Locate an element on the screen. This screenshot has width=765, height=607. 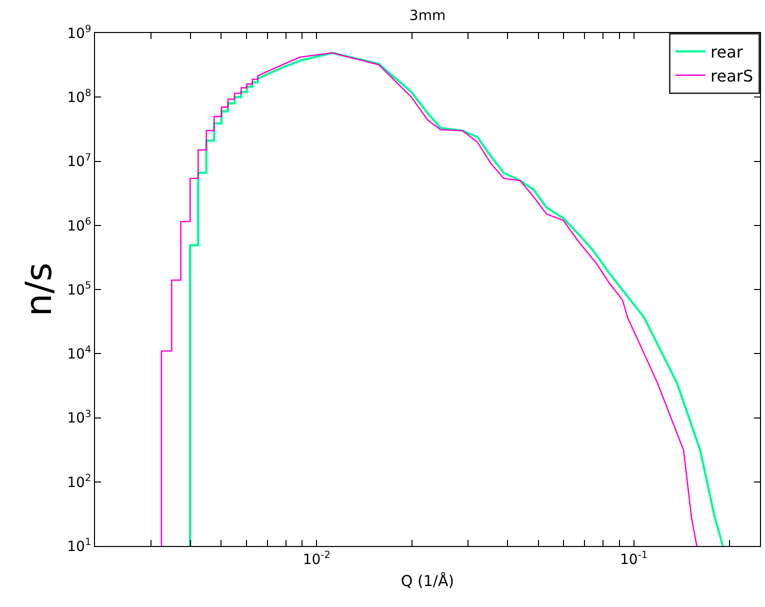
y-tick-label: 10$^{6}$ is located at coordinates (79, 225).